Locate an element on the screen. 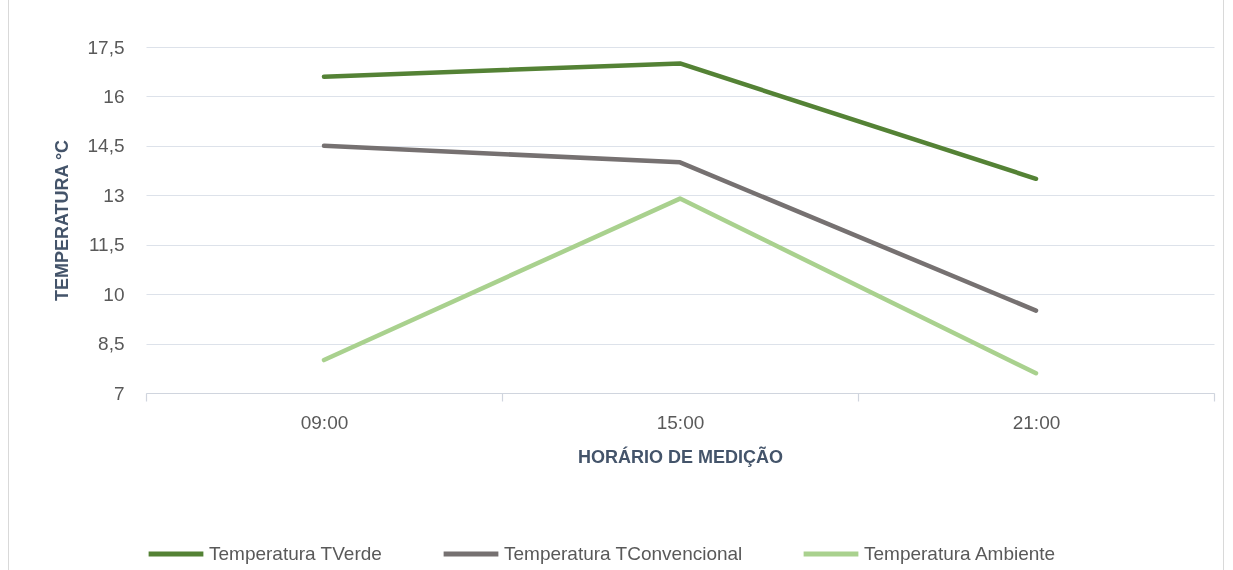  y-tick-label: 13 is located at coordinates (114, 195).